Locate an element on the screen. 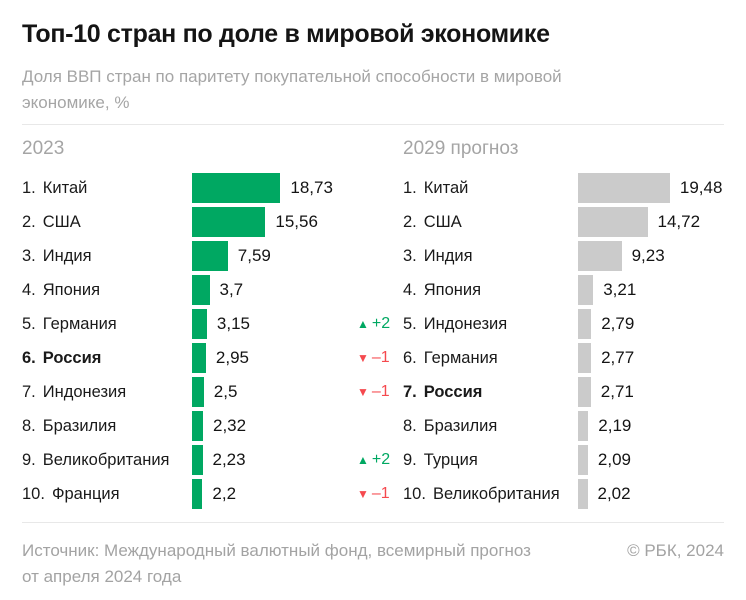 The height and width of the screenshot is (600, 746). bar-value: 18,73 is located at coordinates (311, 187).